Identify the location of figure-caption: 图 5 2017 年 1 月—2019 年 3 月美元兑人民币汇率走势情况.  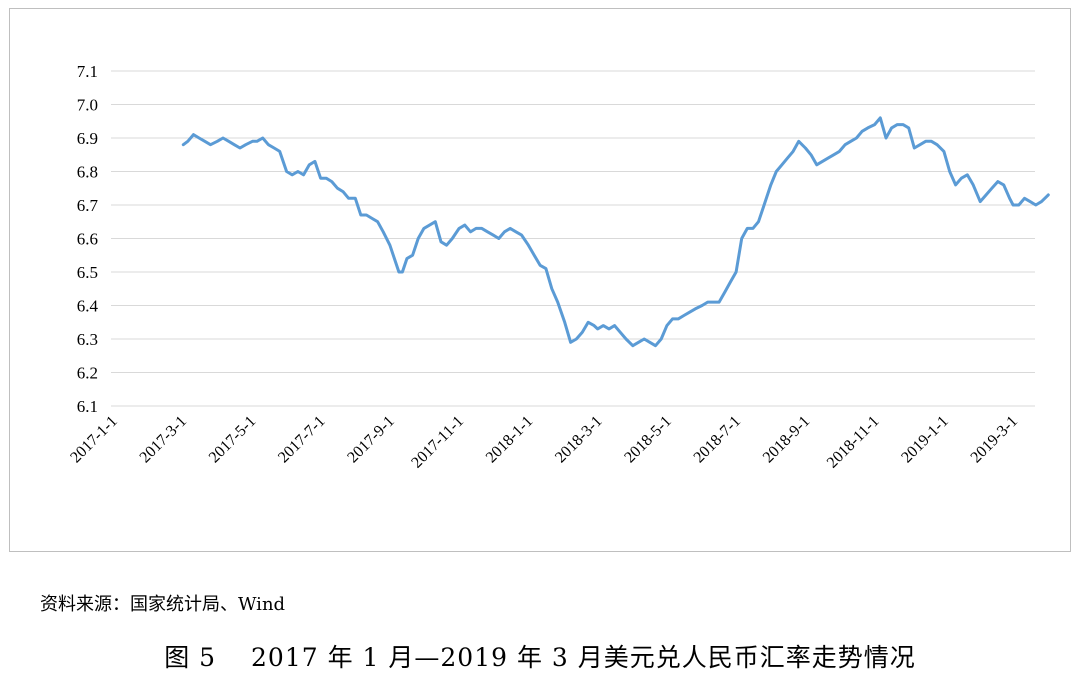
(540, 657).